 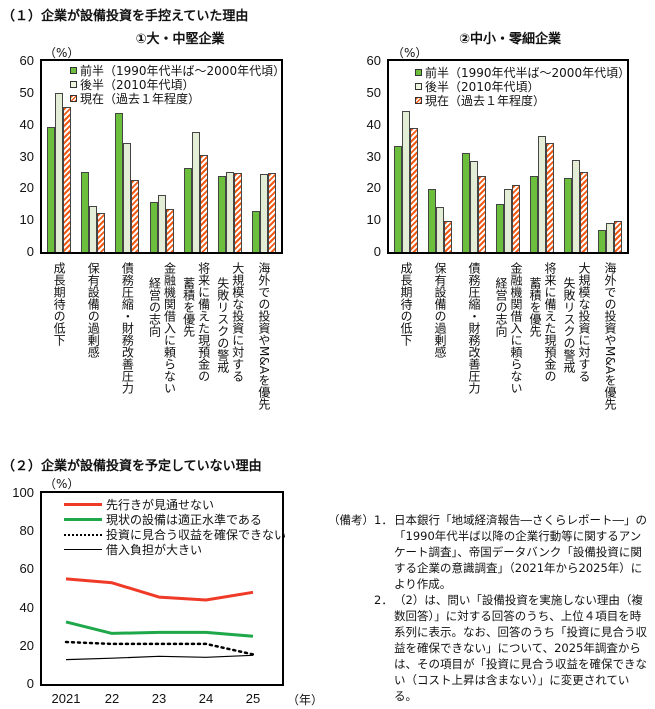 What do you see at coordinates (206, 698) in the screenshot?
I see `x-tick-label: 24` at bounding box center [206, 698].